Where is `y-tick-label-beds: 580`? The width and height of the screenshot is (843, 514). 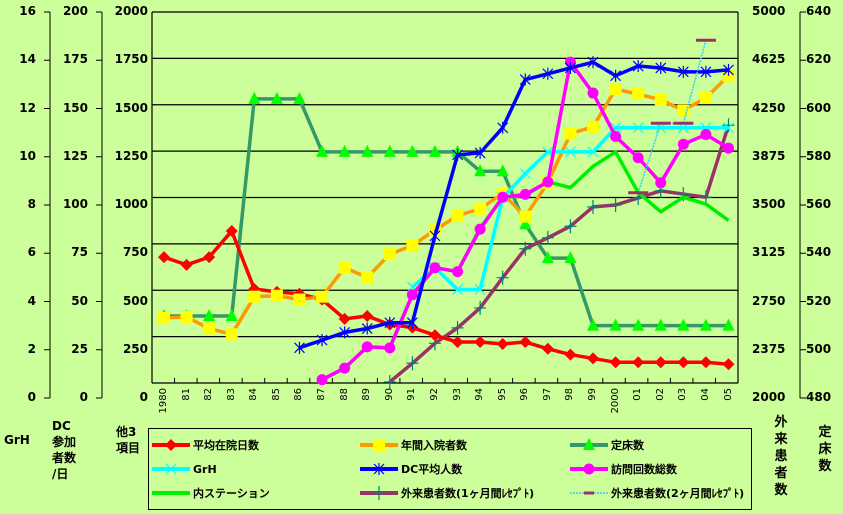
y-tick-label-beds: 580 is located at coordinates (819, 155).